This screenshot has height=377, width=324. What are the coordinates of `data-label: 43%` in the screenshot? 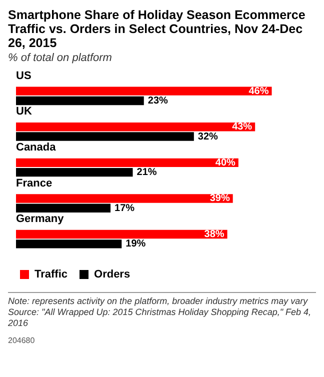 It's located at (242, 127).